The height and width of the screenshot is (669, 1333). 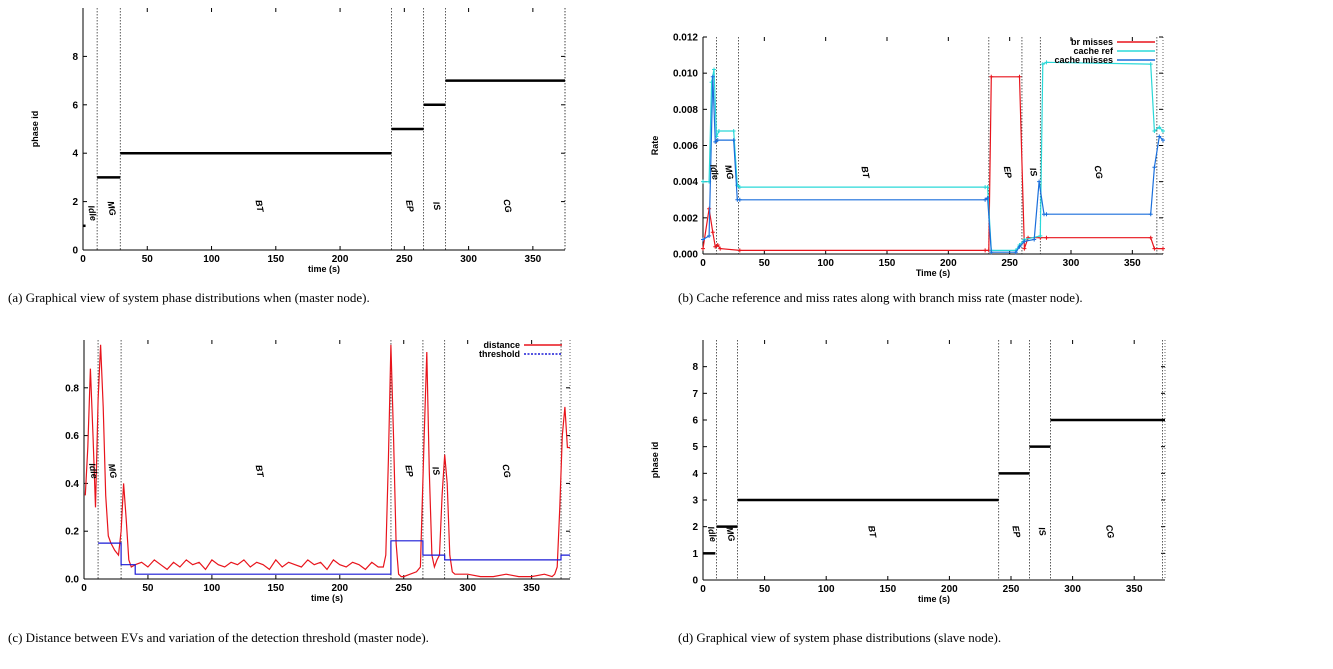 What do you see at coordinates (655, 460) in the screenshot?
I see `y-axis-label: phase id` at bounding box center [655, 460].